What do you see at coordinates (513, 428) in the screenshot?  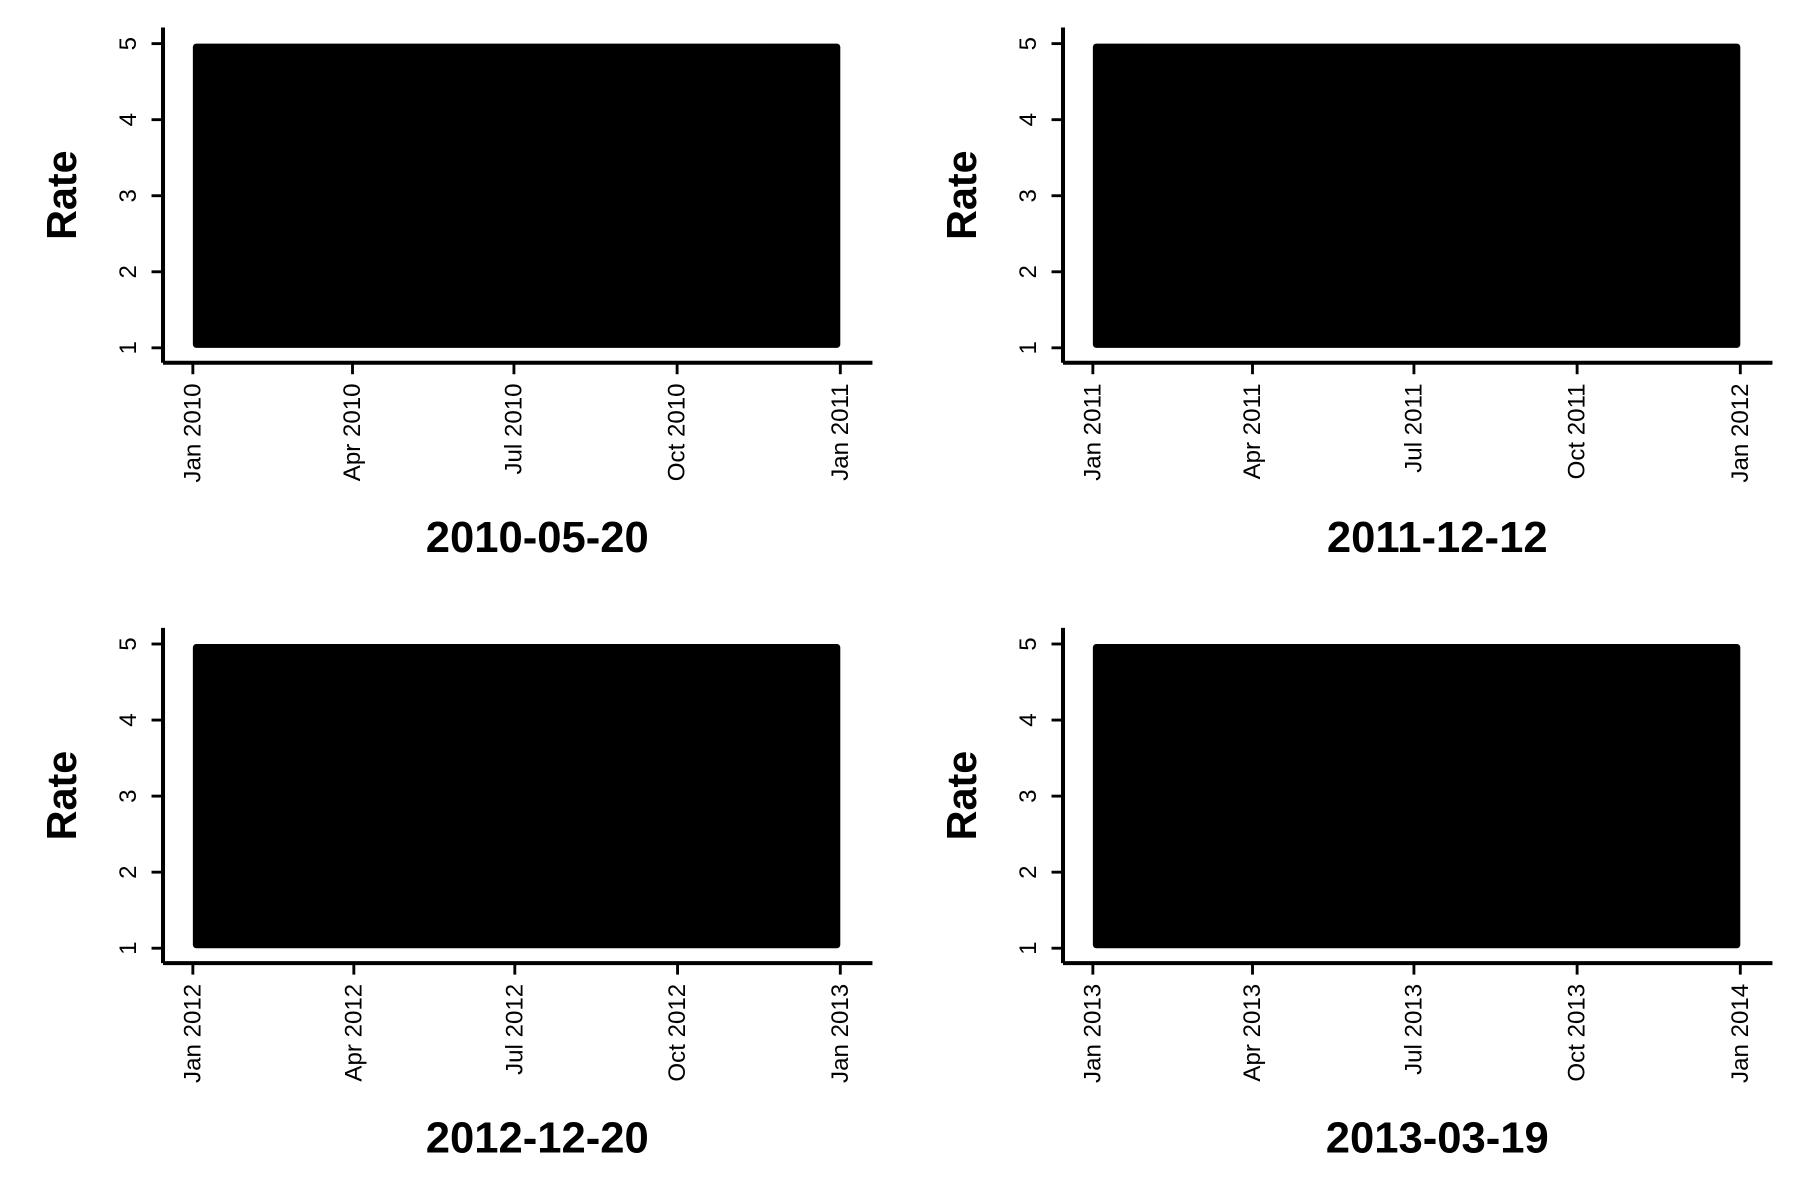 I see `x-tick-label: Jul 2010` at bounding box center [513, 428].